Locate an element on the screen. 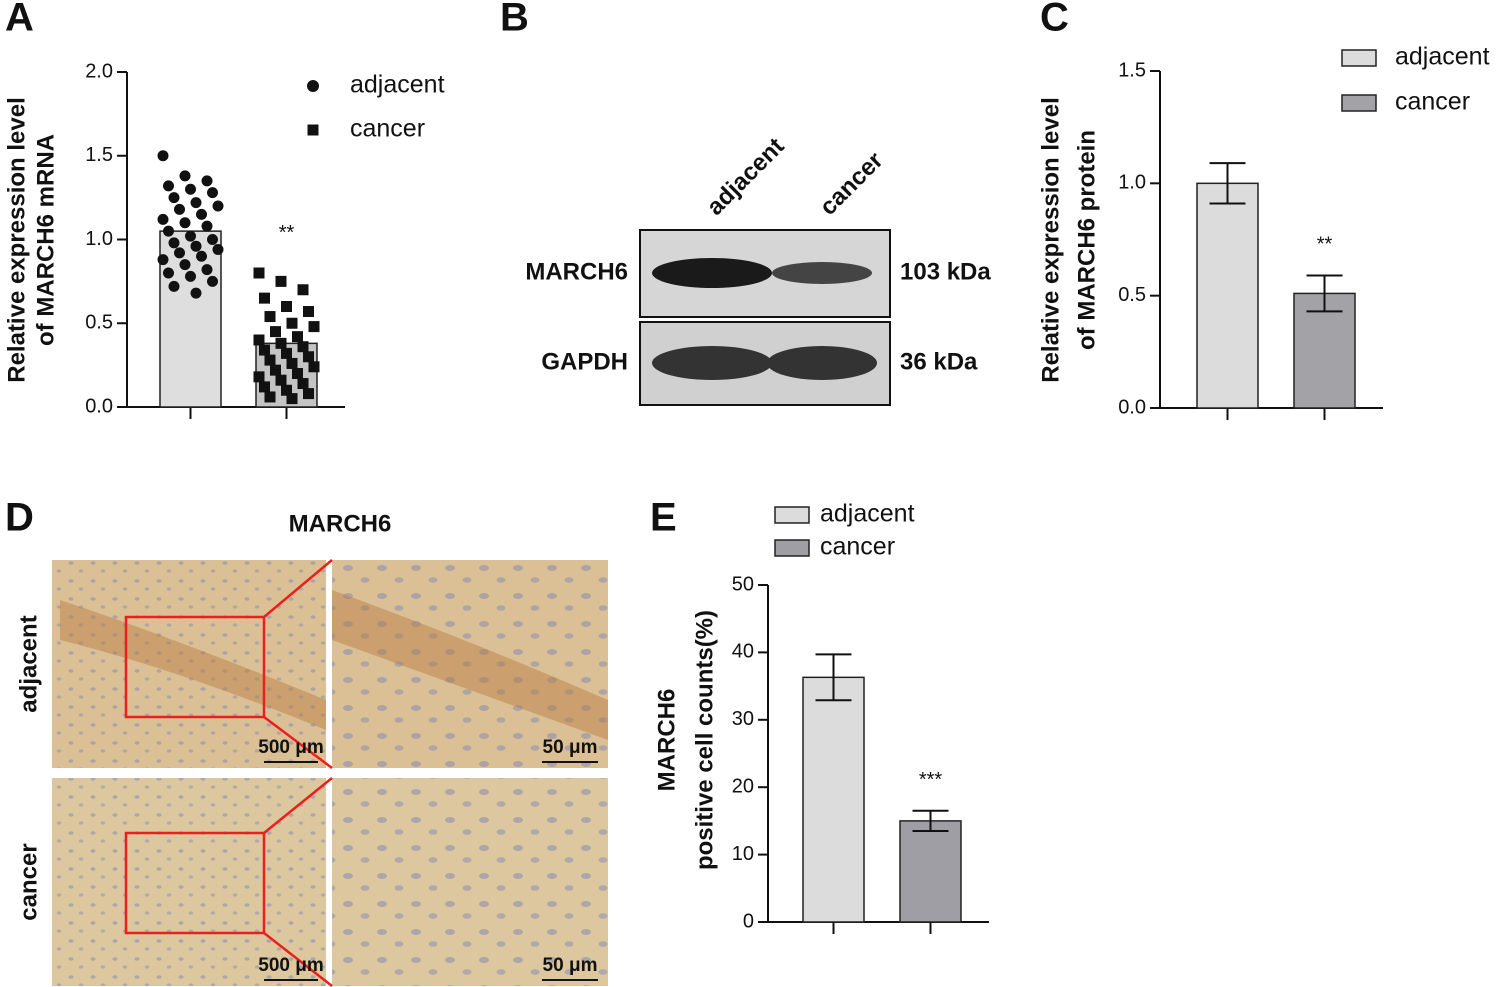 Image resolution: width=1500 pixels, height=987 pixels. y-tick-label: 20 is located at coordinates (743, 786).